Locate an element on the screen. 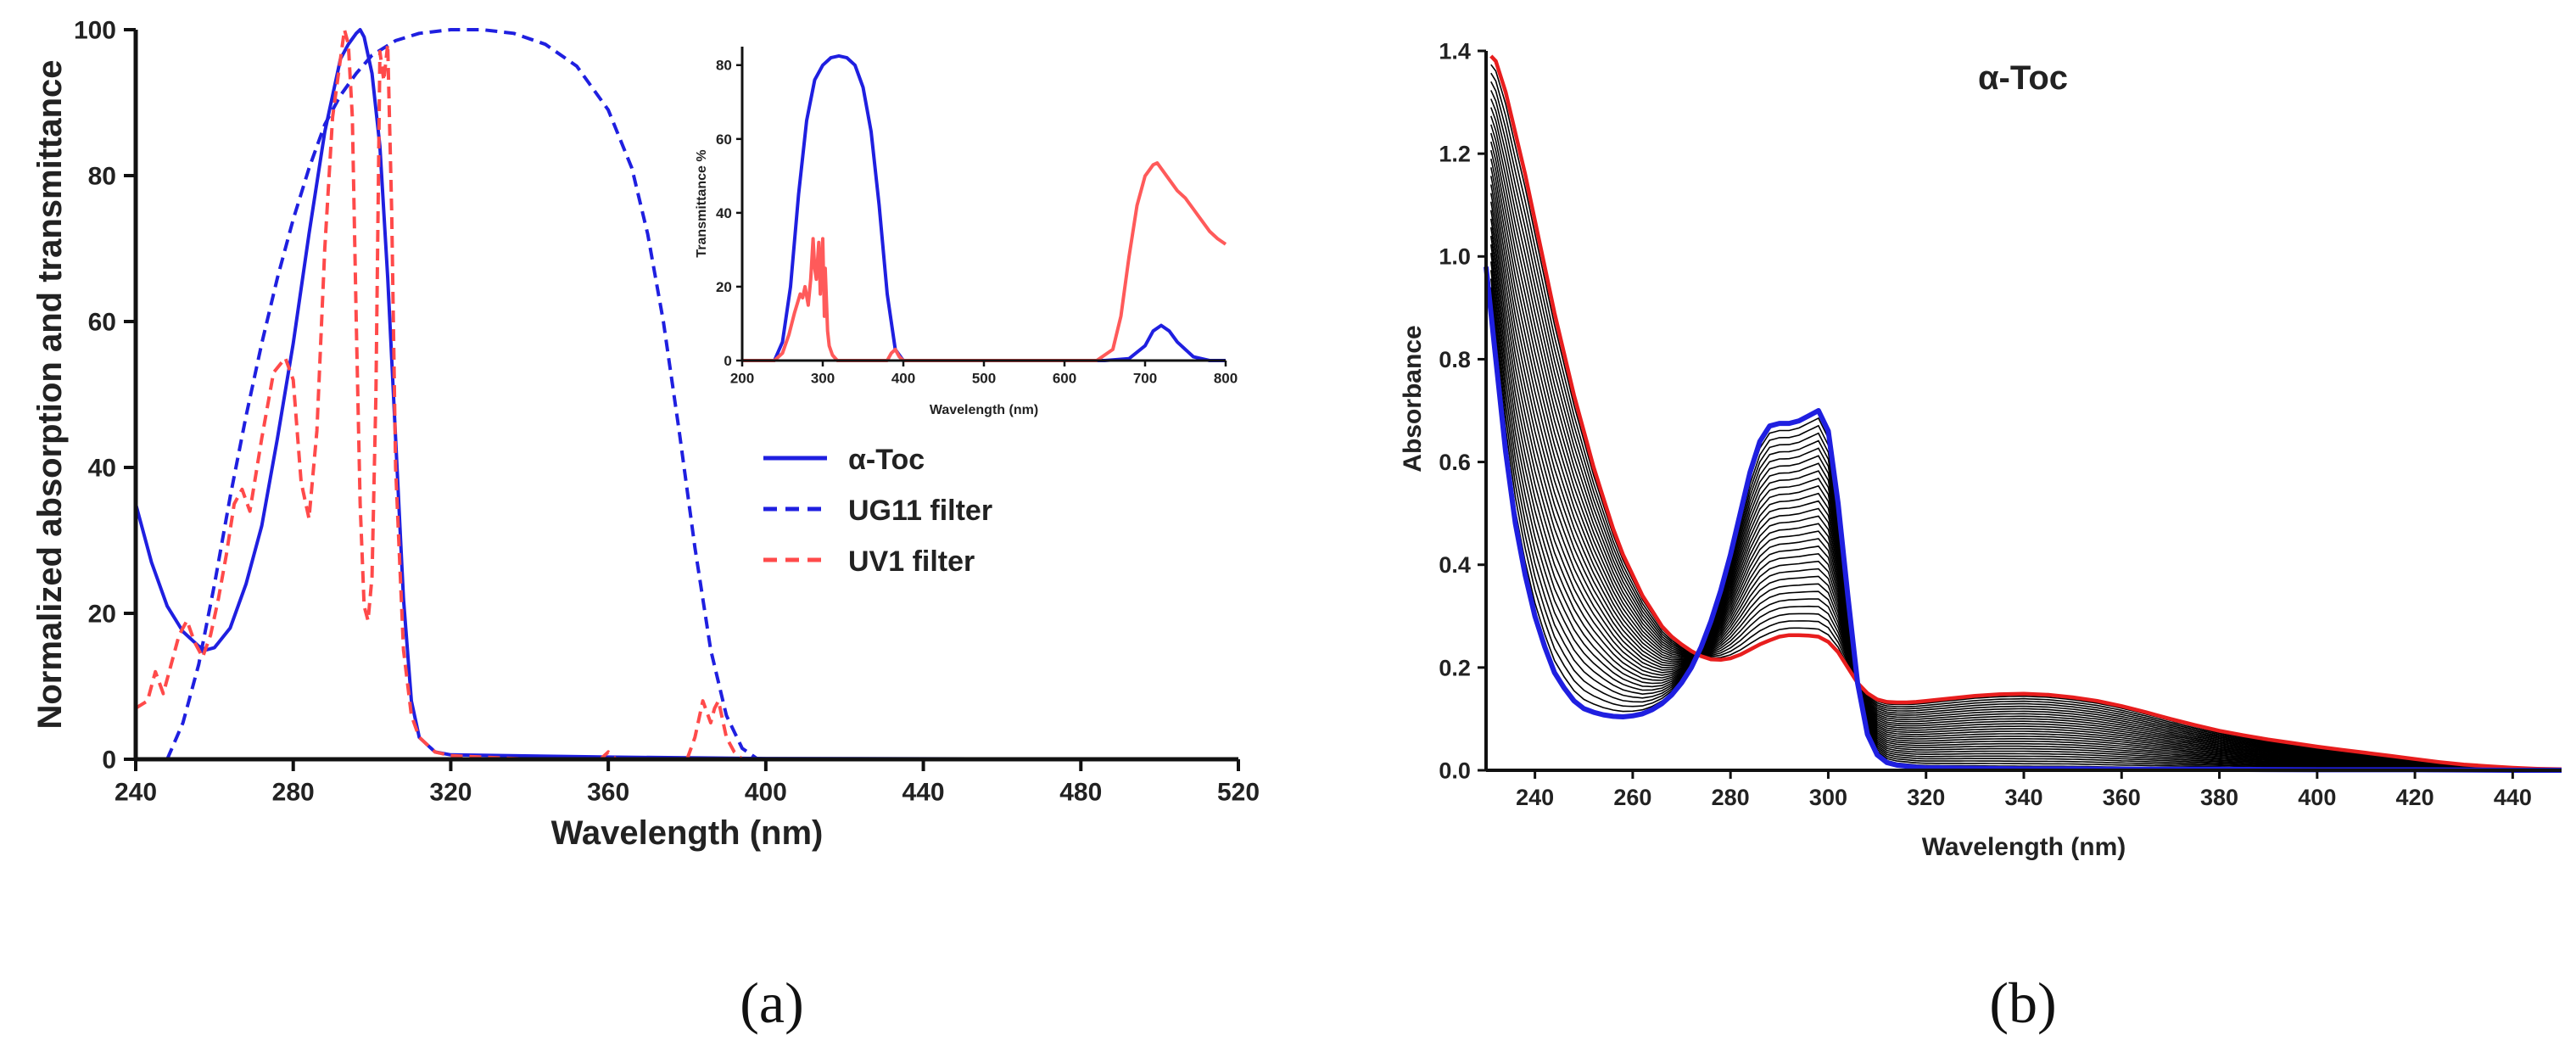  inset-y-tick-label: 0 is located at coordinates (727, 361).